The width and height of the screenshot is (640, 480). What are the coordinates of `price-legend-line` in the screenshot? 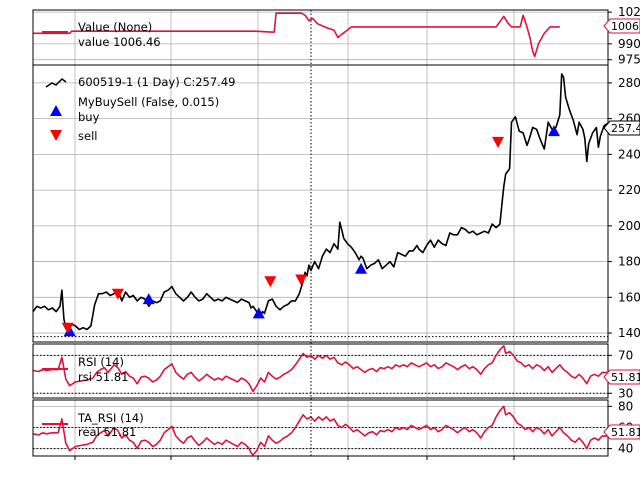 It's located at (56, 83).